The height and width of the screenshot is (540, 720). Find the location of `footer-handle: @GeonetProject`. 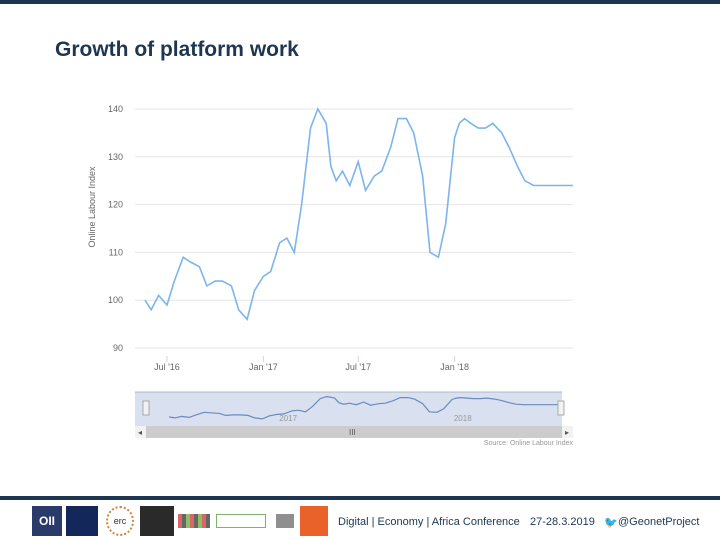

footer-handle: @GeonetProject is located at coordinates (659, 522).